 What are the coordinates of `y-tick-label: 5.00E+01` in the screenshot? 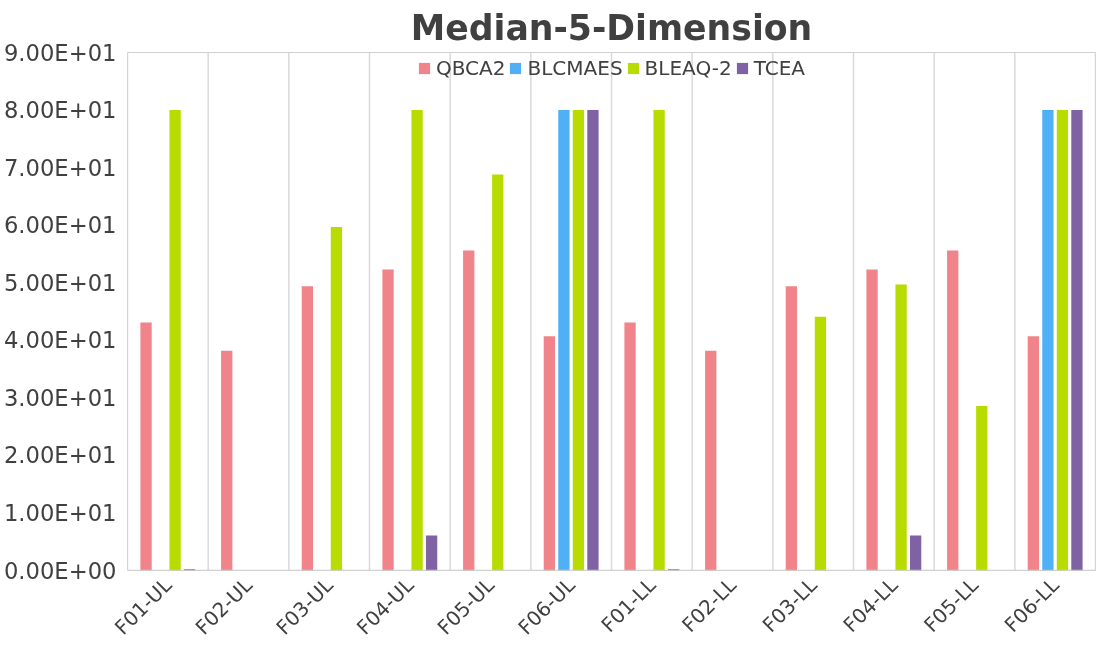 It's located at (60, 282).